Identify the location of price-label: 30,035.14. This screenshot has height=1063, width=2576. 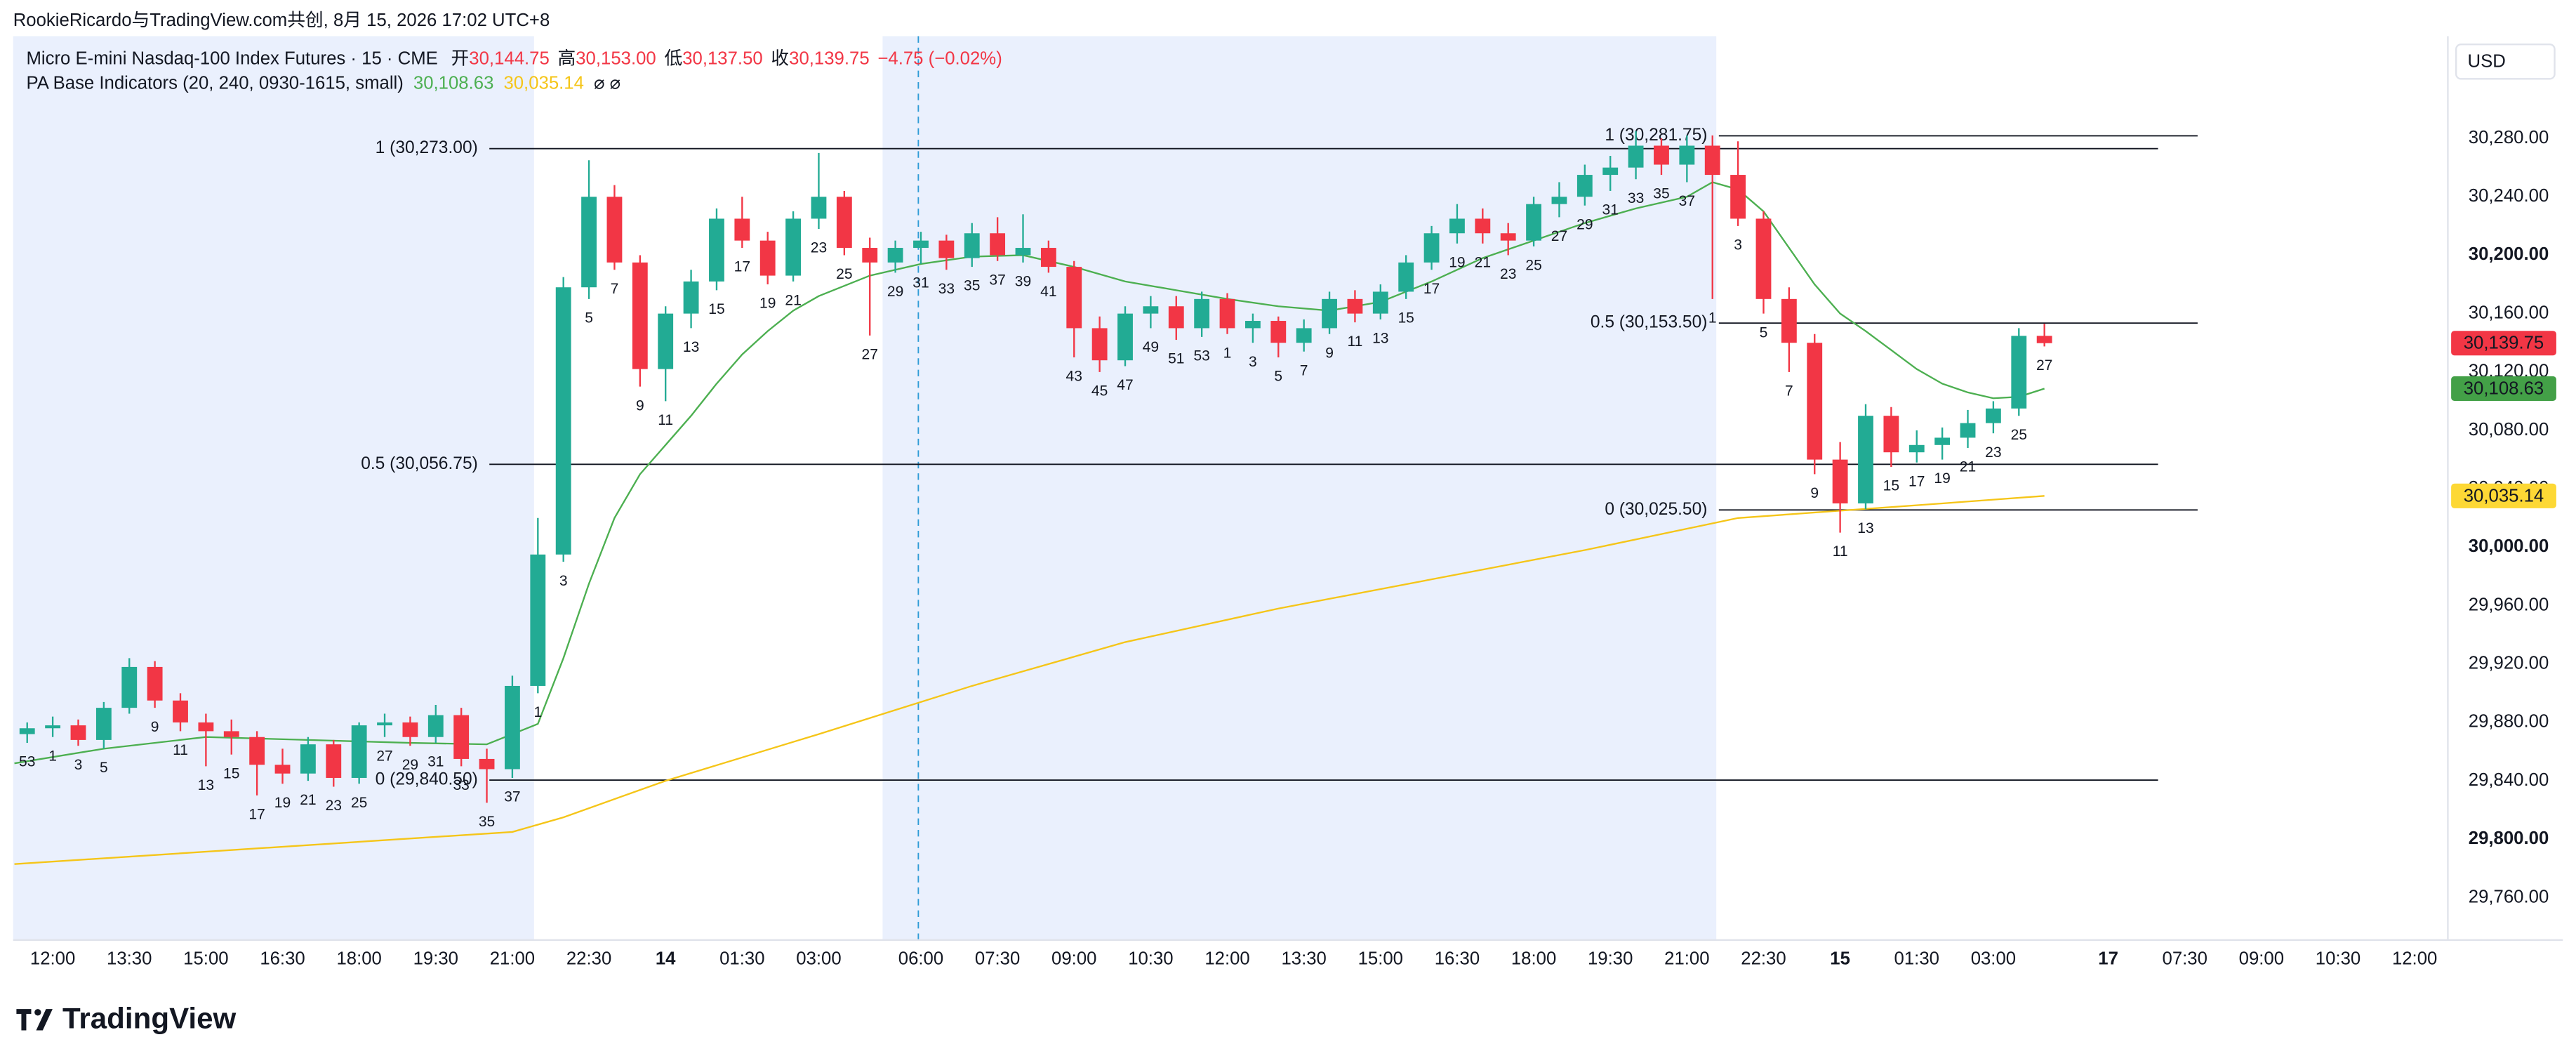
(2504, 496).